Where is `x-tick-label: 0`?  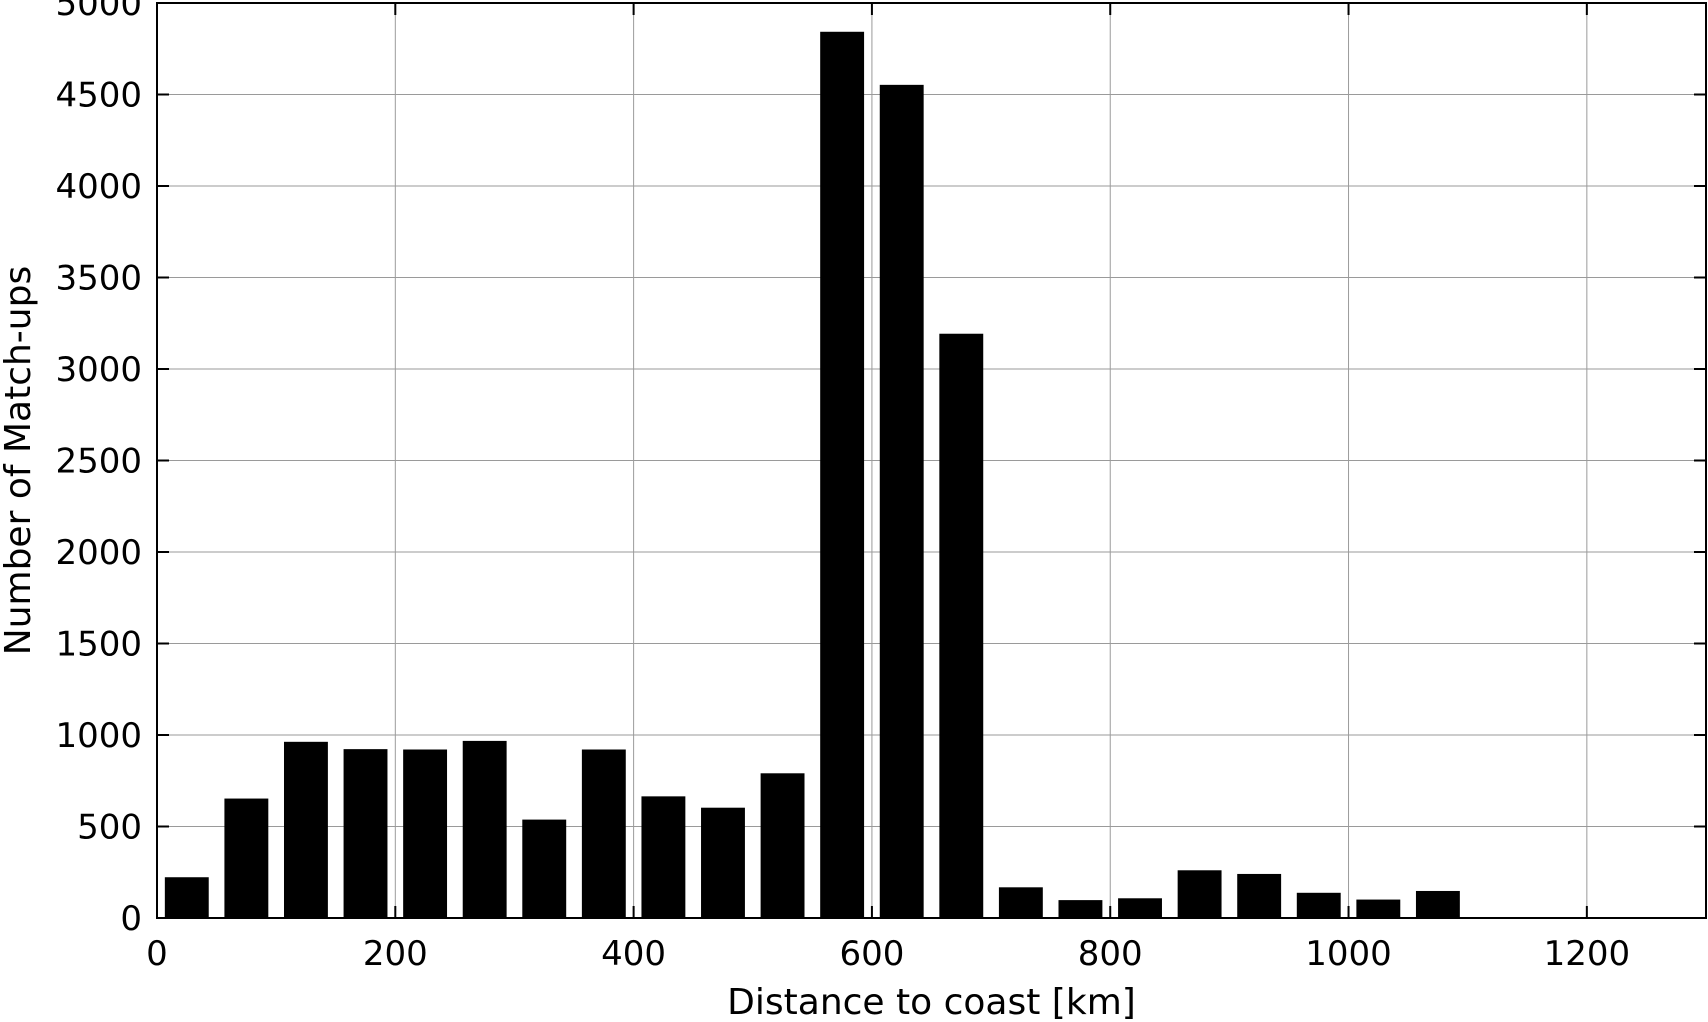
x-tick-label: 0 is located at coordinates (157, 954).